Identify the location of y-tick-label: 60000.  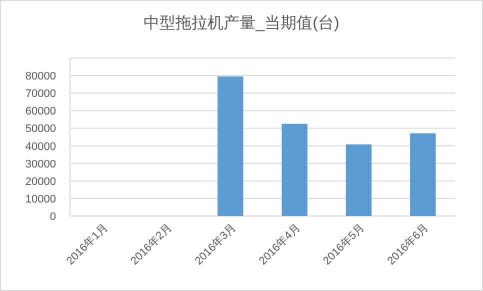
(40, 112).